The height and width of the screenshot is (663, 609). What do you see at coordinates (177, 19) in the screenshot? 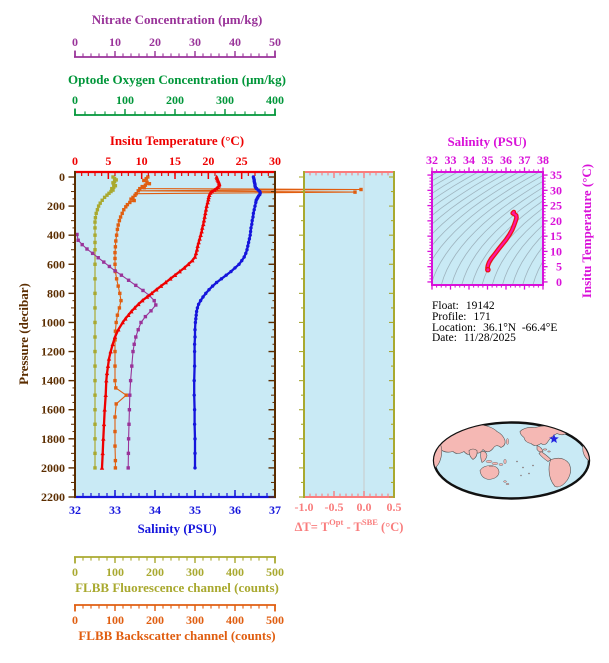
I see `nitrate-axis-title: Nitrate Concentration (μm/kg)` at bounding box center [177, 19].